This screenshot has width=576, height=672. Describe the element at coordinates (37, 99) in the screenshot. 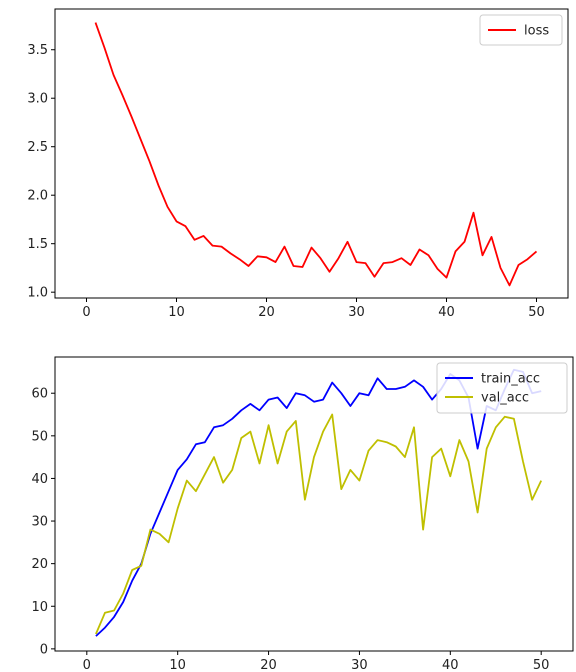

I see `y-tick-label: 3.0` at that location.